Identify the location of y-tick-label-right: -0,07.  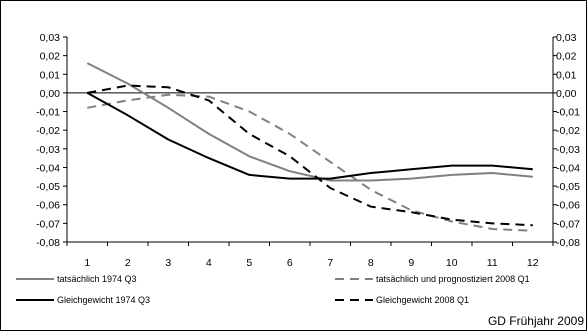
(568, 224).